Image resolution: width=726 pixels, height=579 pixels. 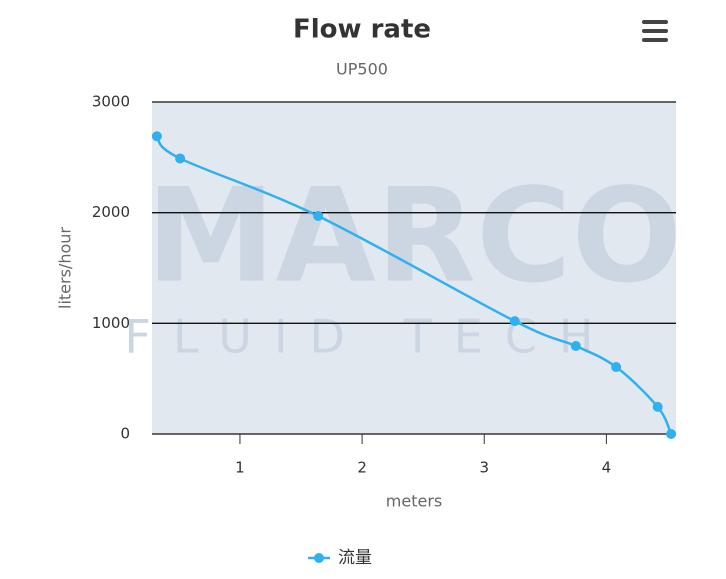 I want to click on x-tick-label: 1, so click(x=240, y=468).